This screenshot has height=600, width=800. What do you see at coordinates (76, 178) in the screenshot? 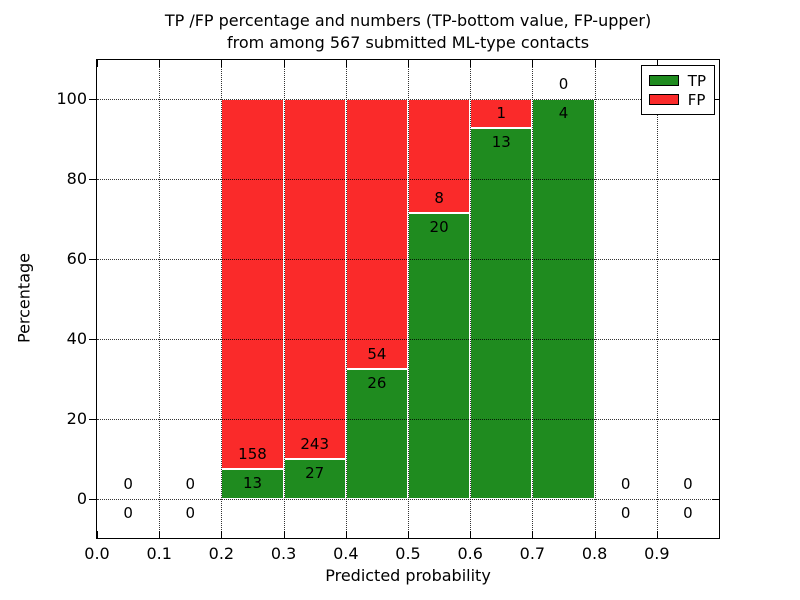
I see `y-tick-label: 80` at bounding box center [76, 178].